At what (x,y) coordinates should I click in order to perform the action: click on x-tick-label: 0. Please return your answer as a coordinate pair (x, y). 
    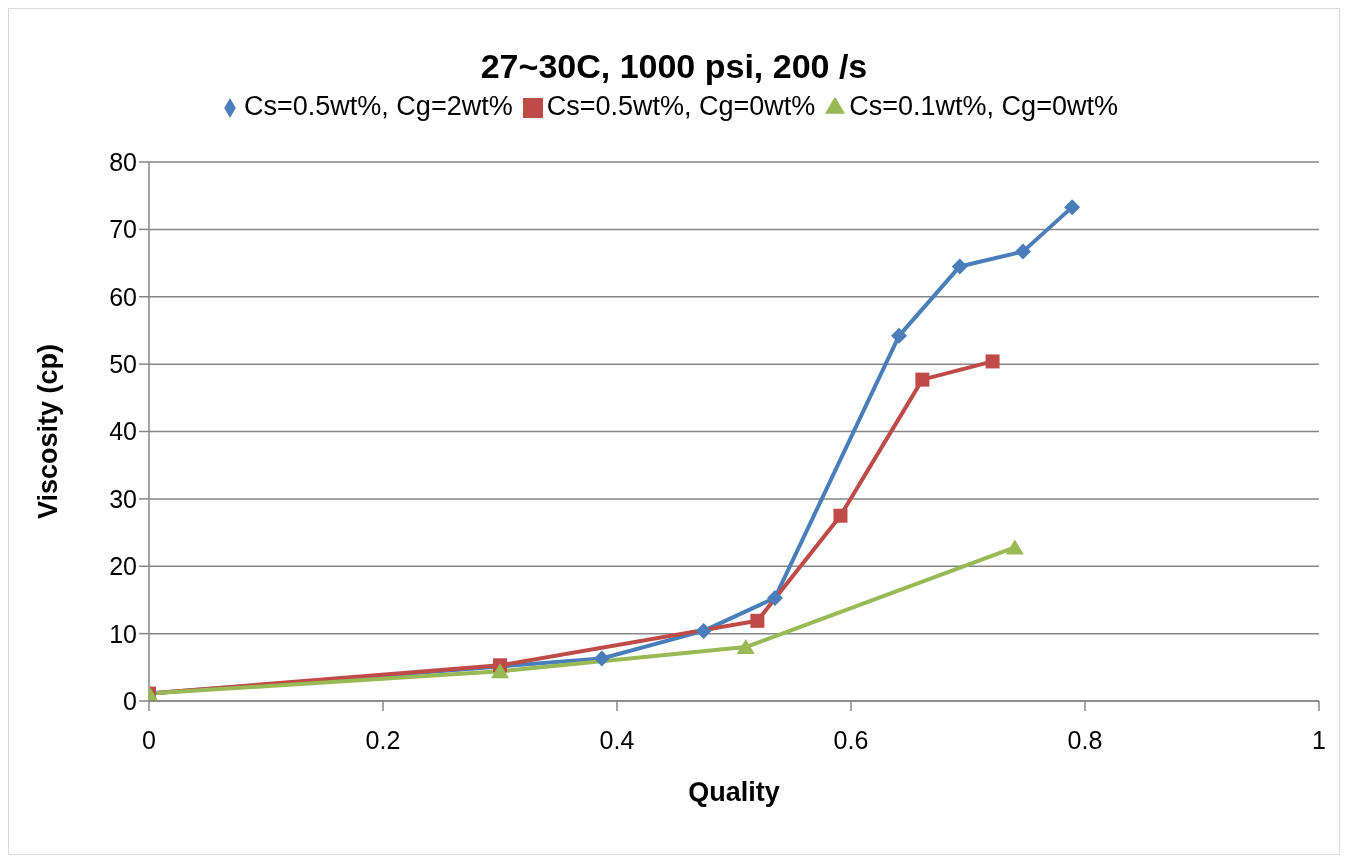
    Looking at the image, I should click on (149, 739).